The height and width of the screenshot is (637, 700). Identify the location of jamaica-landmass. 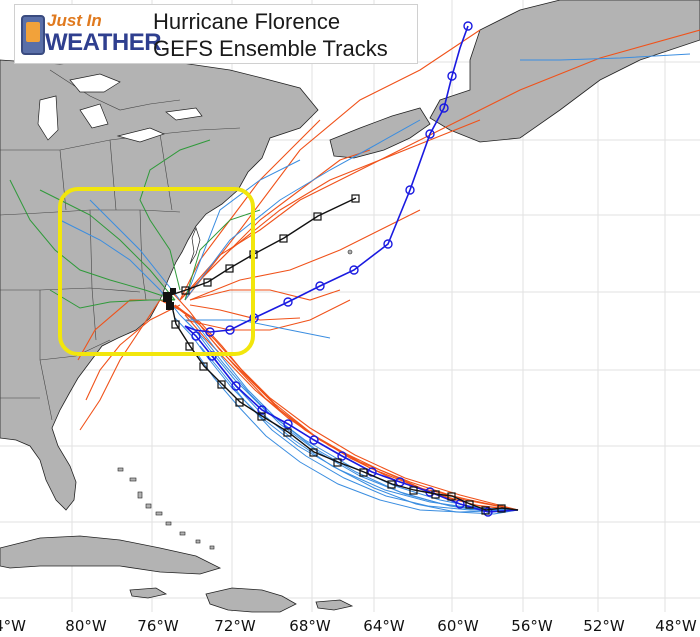
(148, 593).